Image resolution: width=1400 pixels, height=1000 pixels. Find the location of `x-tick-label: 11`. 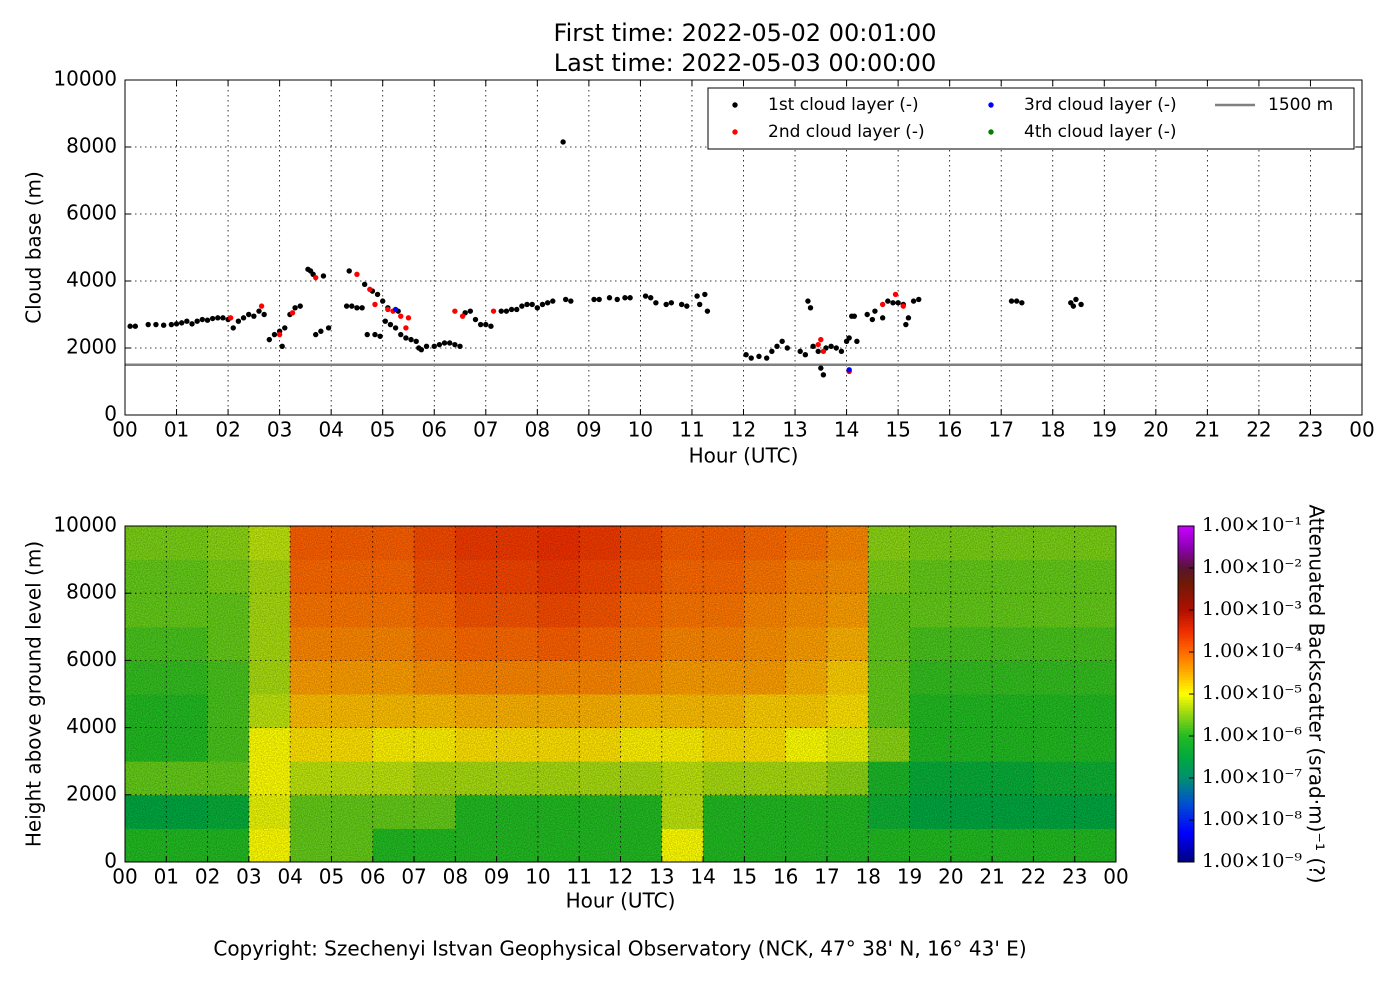

x-tick-label: 11 is located at coordinates (578, 877).